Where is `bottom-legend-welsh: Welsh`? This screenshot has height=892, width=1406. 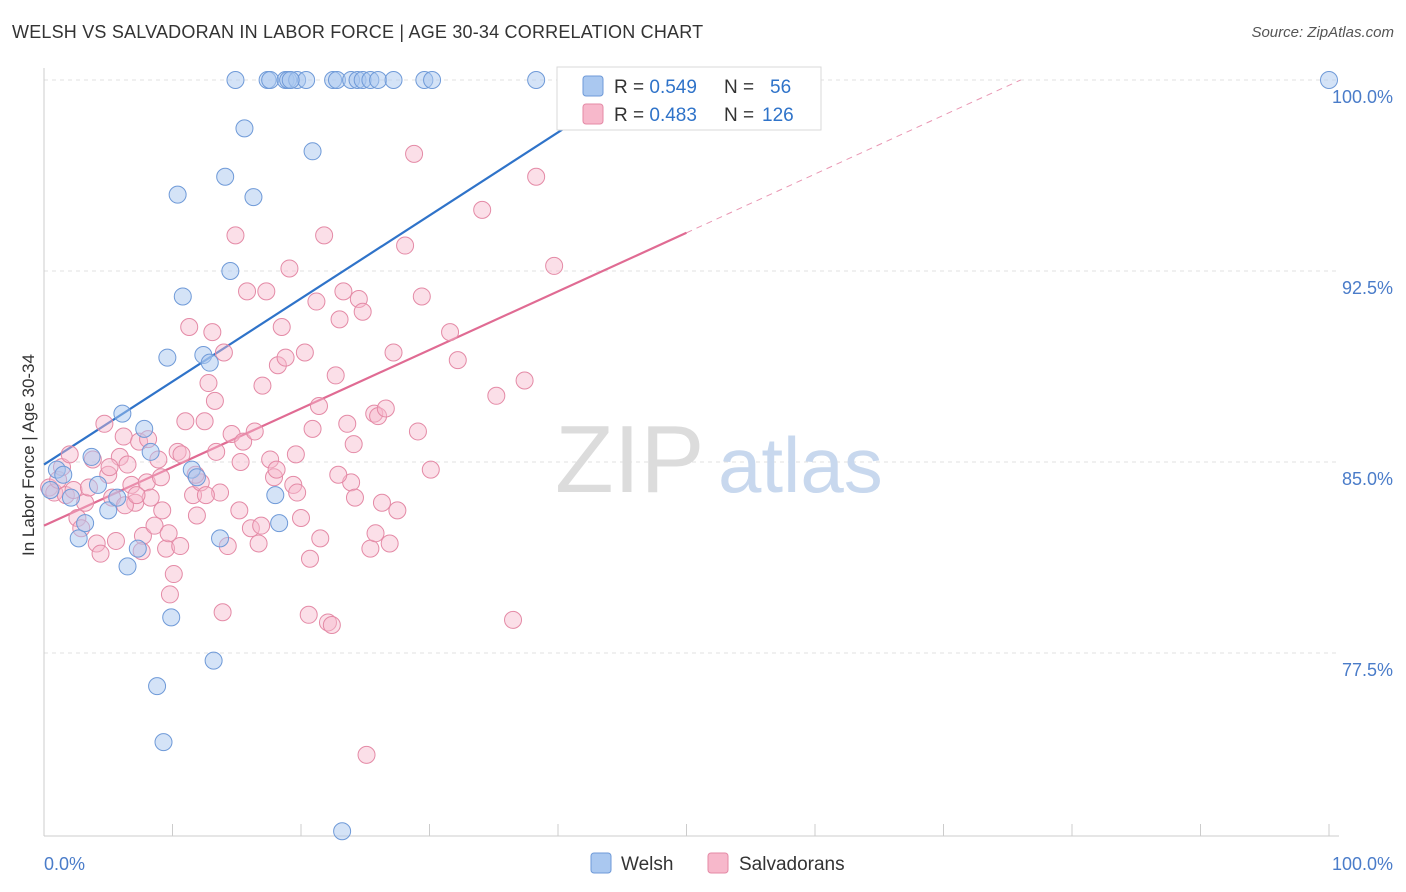 bottom-legend-welsh: Welsh is located at coordinates (647, 864).